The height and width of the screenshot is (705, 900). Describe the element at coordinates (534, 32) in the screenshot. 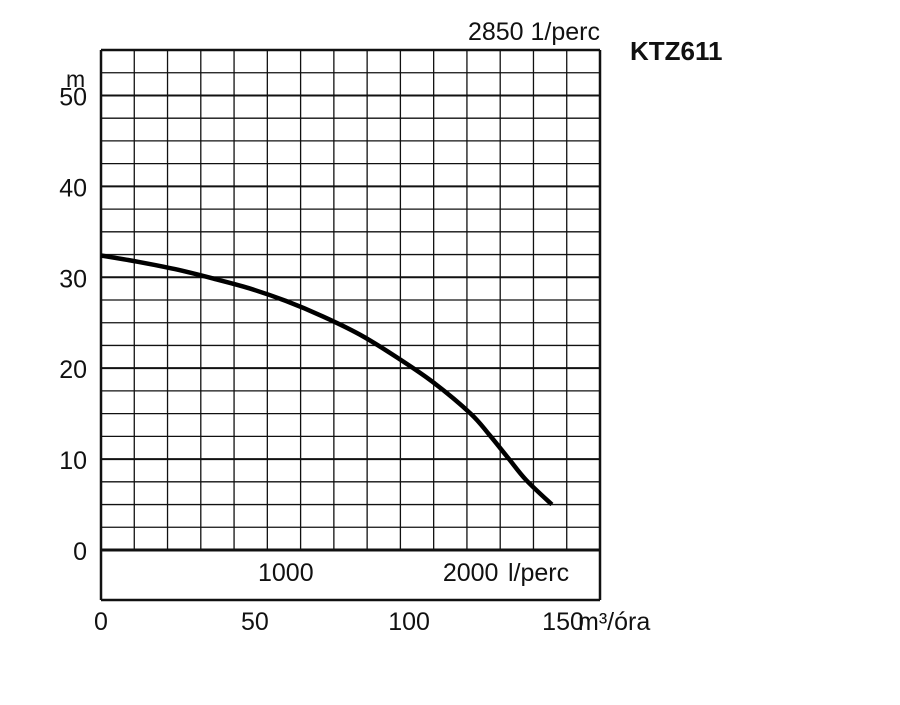

I see `speed-label: 2850 1/perc` at that location.